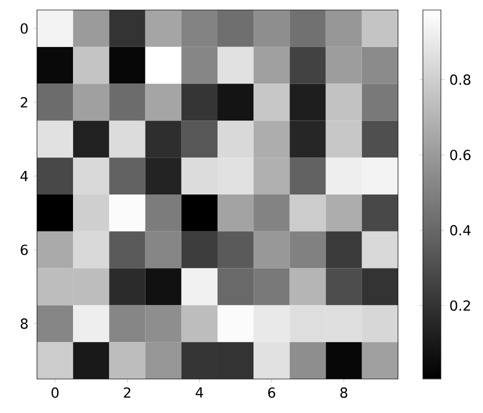  Describe the element at coordinates (24, 176) in the screenshot. I see `y-tick-label: 4` at that location.